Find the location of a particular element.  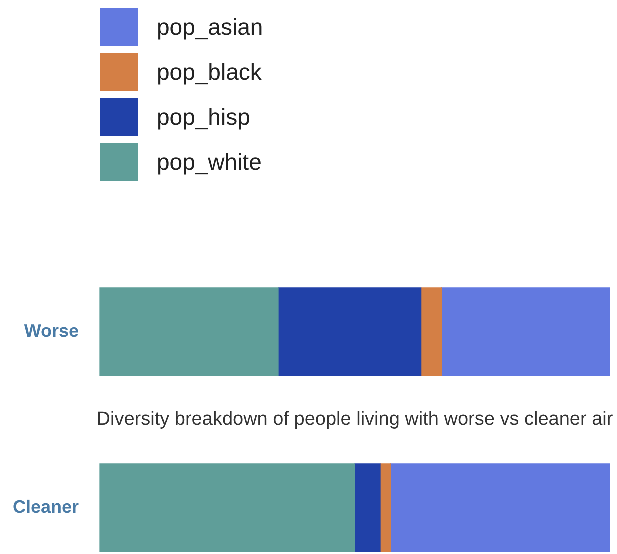

legend-label: pop_asian is located at coordinates (210, 27).